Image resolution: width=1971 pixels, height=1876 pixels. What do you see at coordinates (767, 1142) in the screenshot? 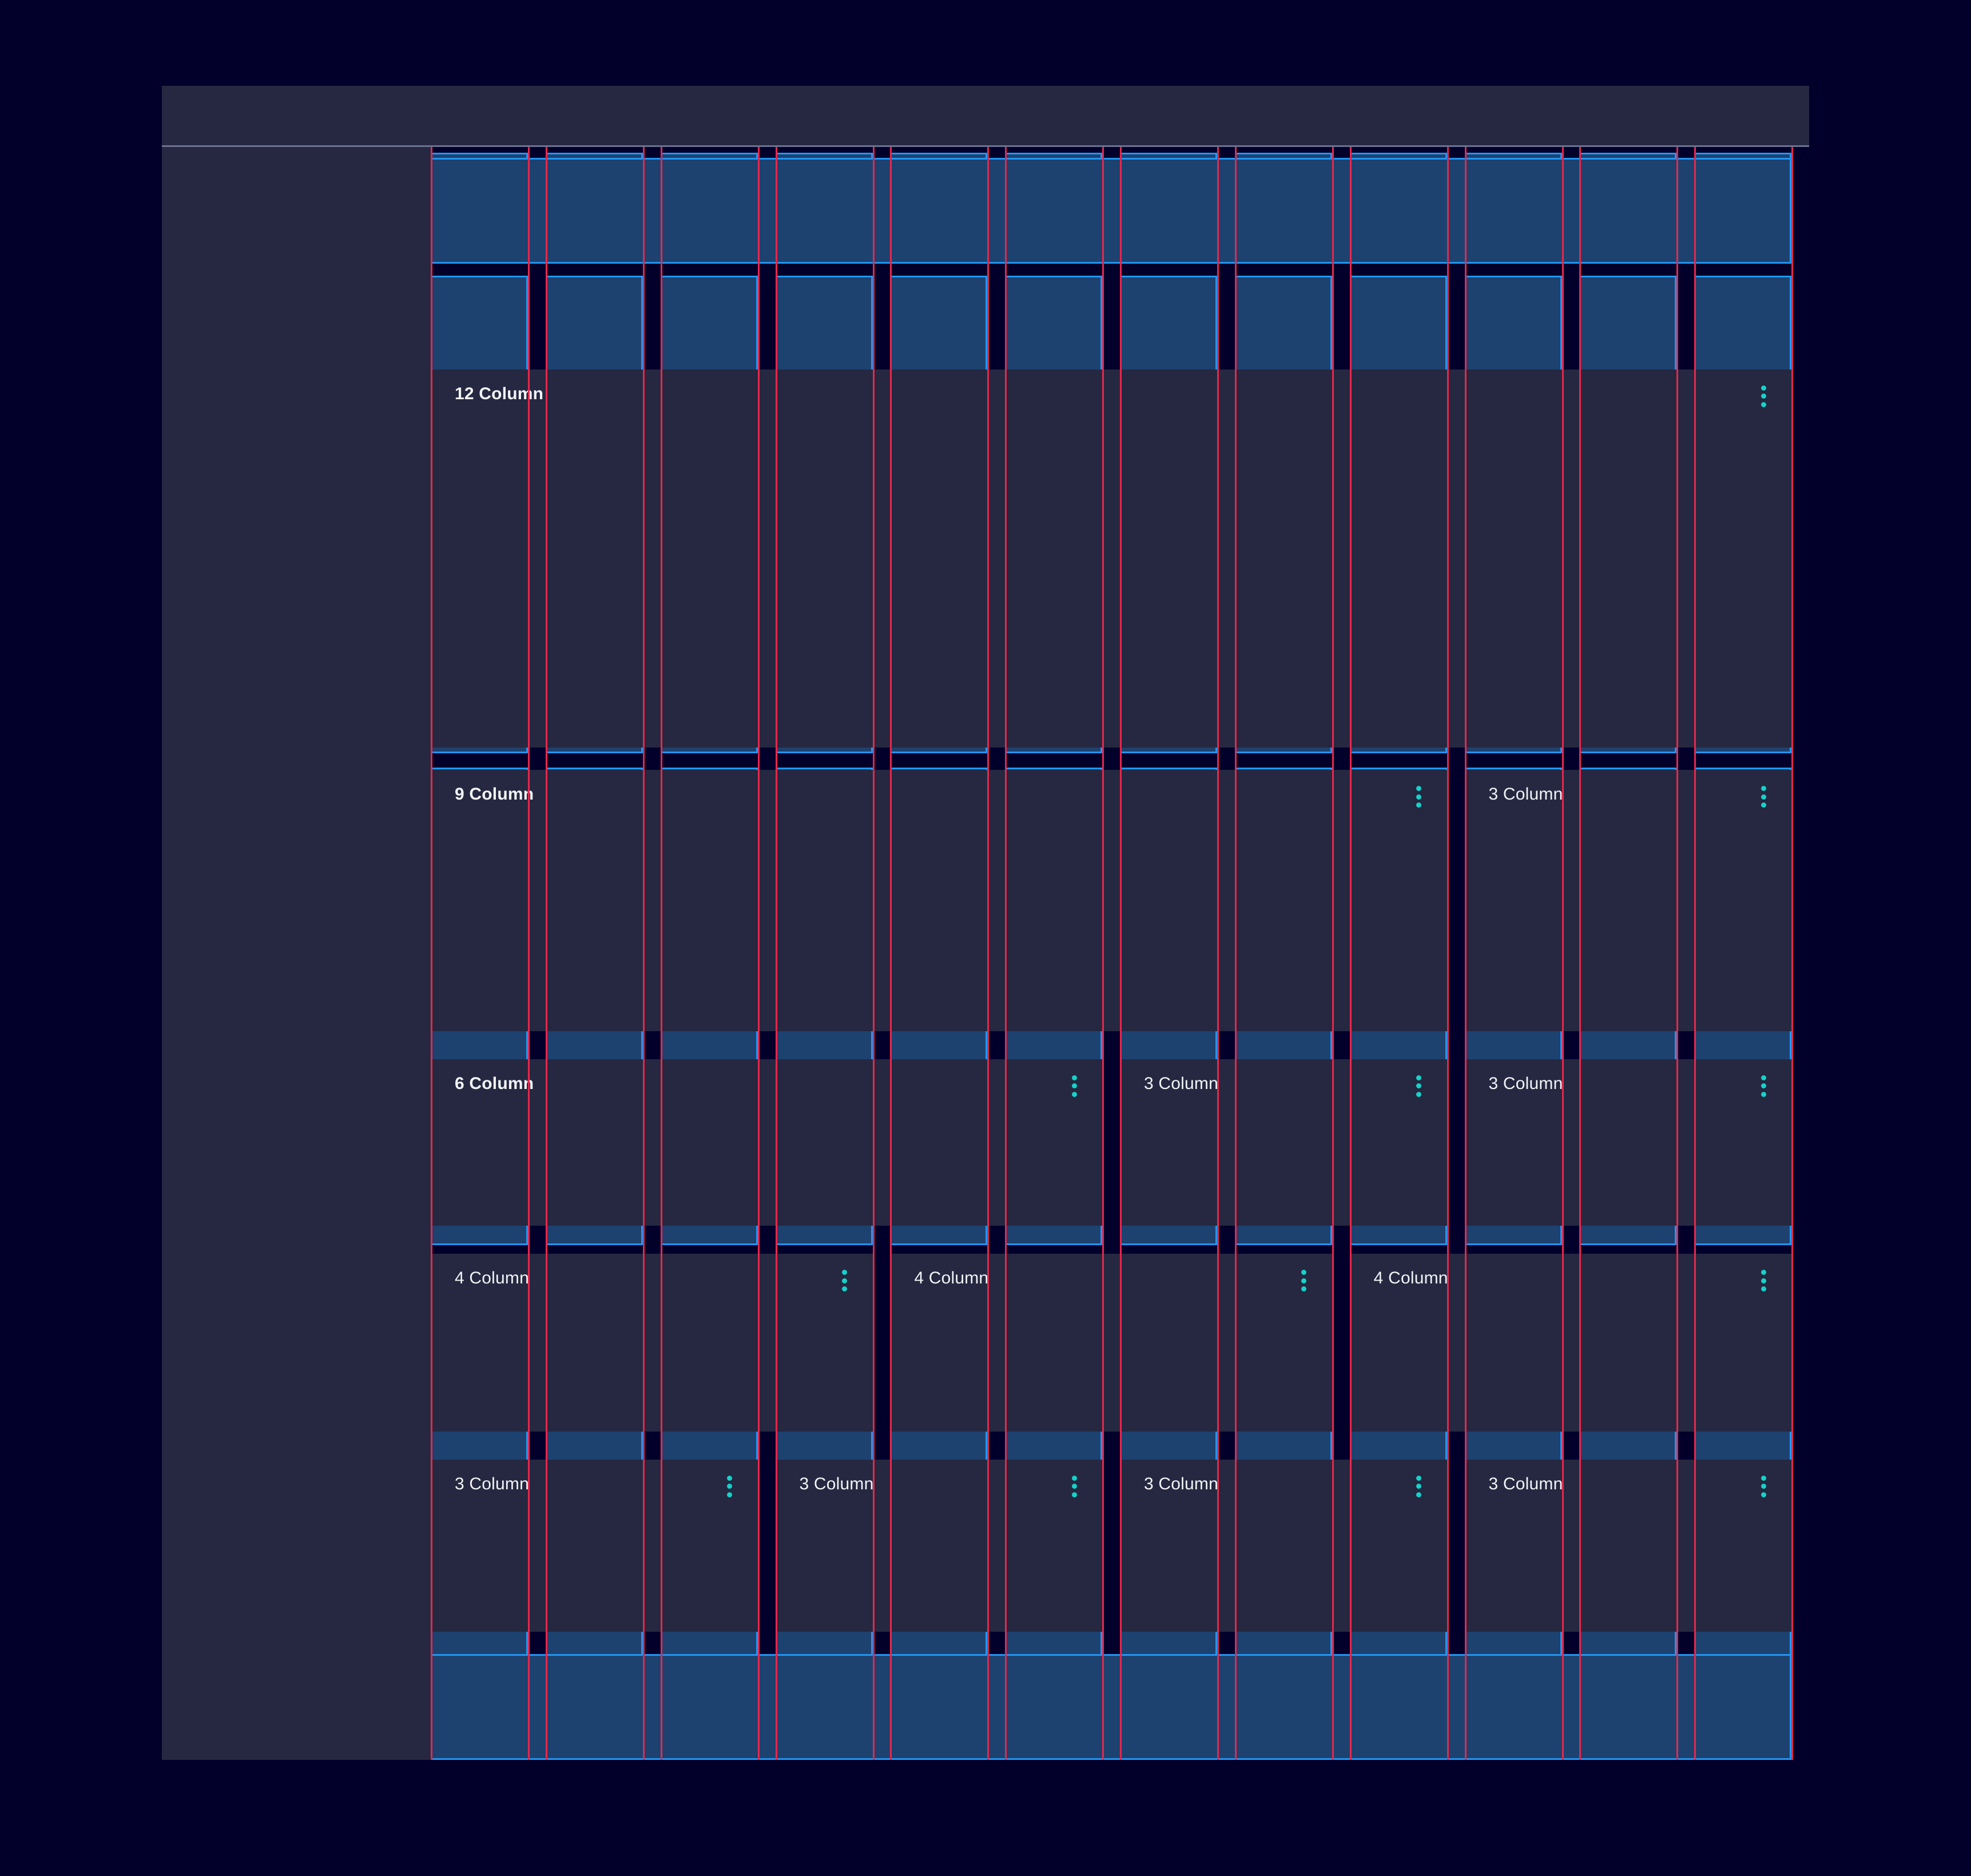
I see `grid-panel-card: 6 Column` at bounding box center [767, 1142].